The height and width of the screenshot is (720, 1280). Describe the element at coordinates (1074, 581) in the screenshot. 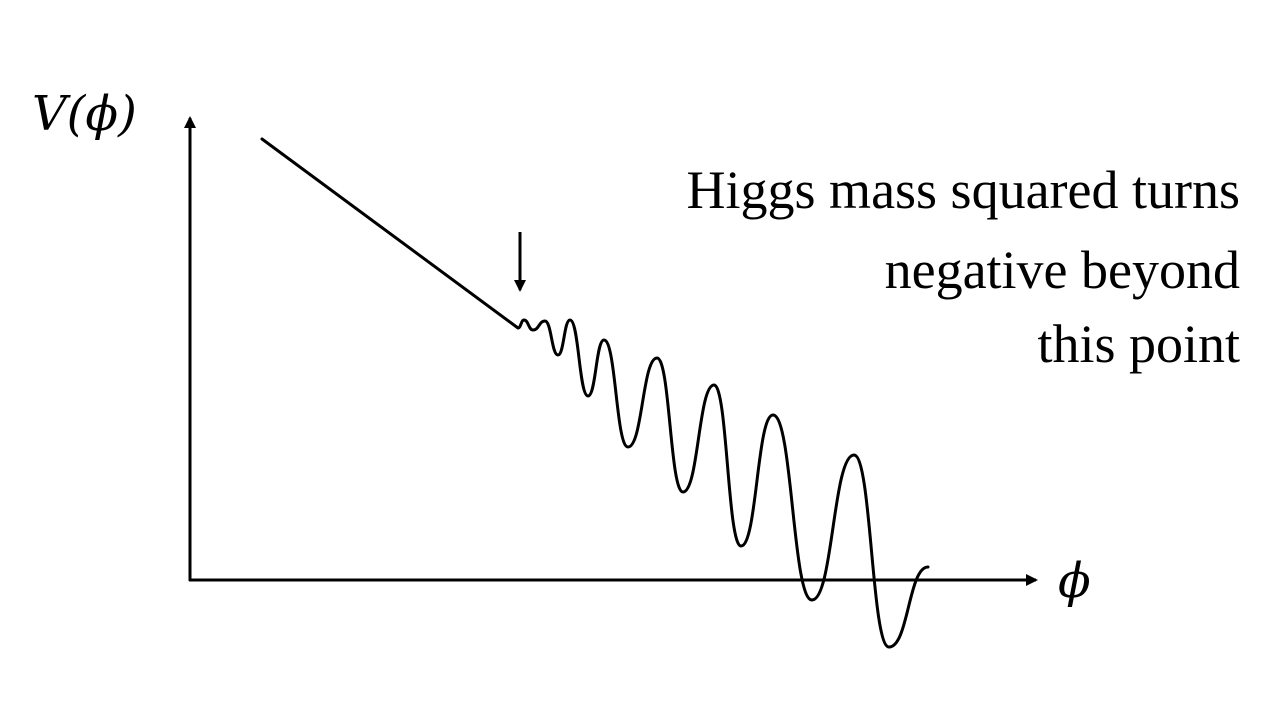

I see `x-axis-label: ϕ` at that location.